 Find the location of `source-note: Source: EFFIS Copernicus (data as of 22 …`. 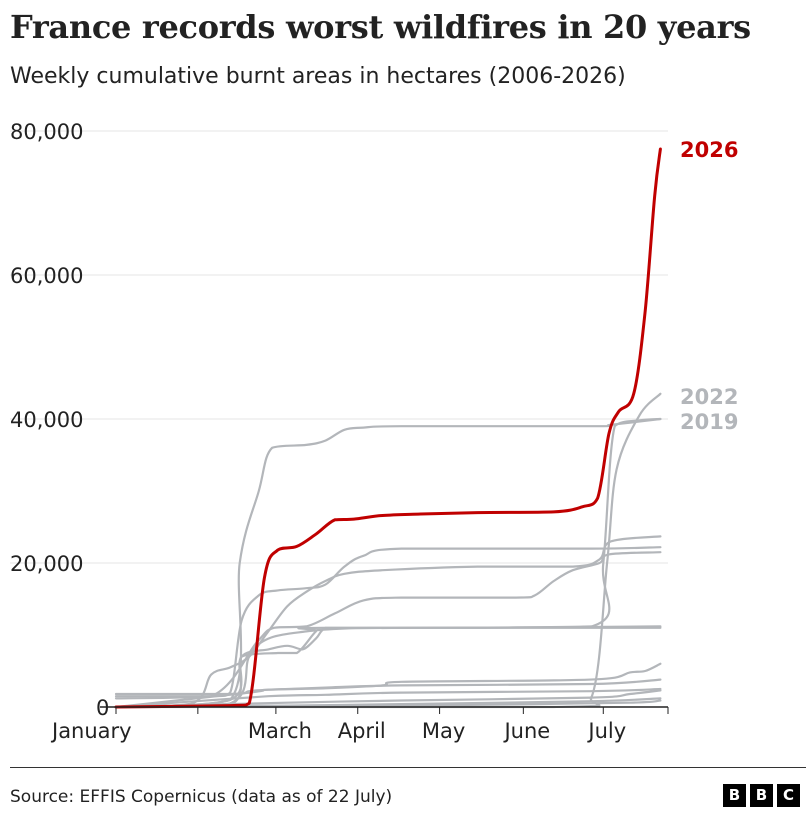

source-note: Source: EFFIS Copernicus (data as of 22 … is located at coordinates (201, 797).